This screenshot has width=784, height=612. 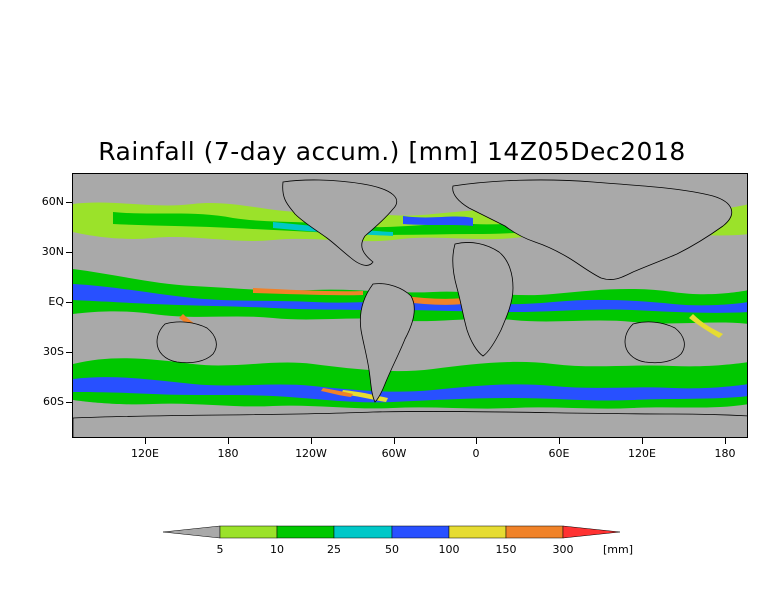 What do you see at coordinates (725, 453) in the screenshot?
I see `lon-label-180-2: 180` at bounding box center [725, 453].